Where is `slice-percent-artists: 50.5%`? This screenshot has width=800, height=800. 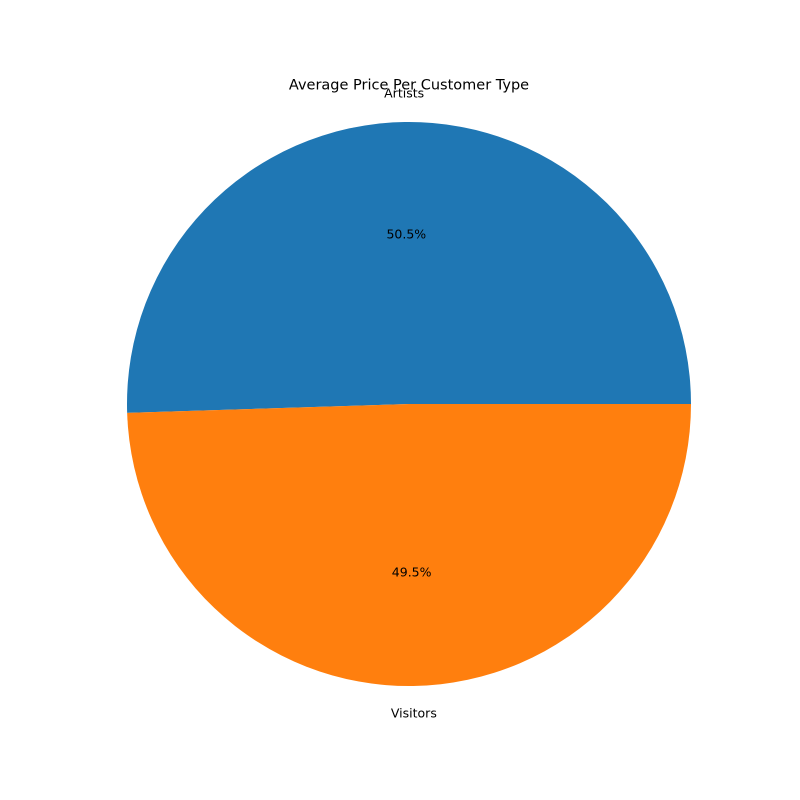
slice-percent-artists: 50.5% is located at coordinates (406, 233).